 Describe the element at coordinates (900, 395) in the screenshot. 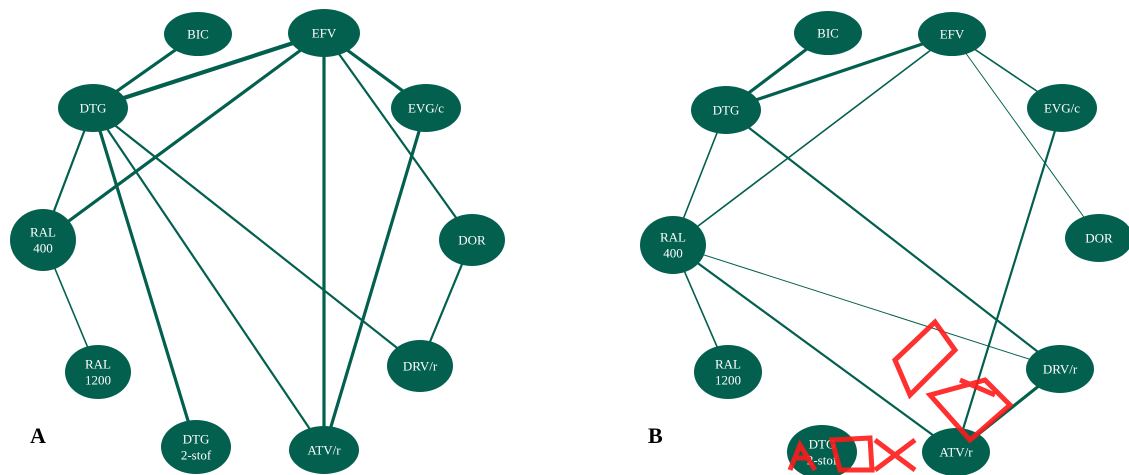

I see `watermark-logo` at that location.